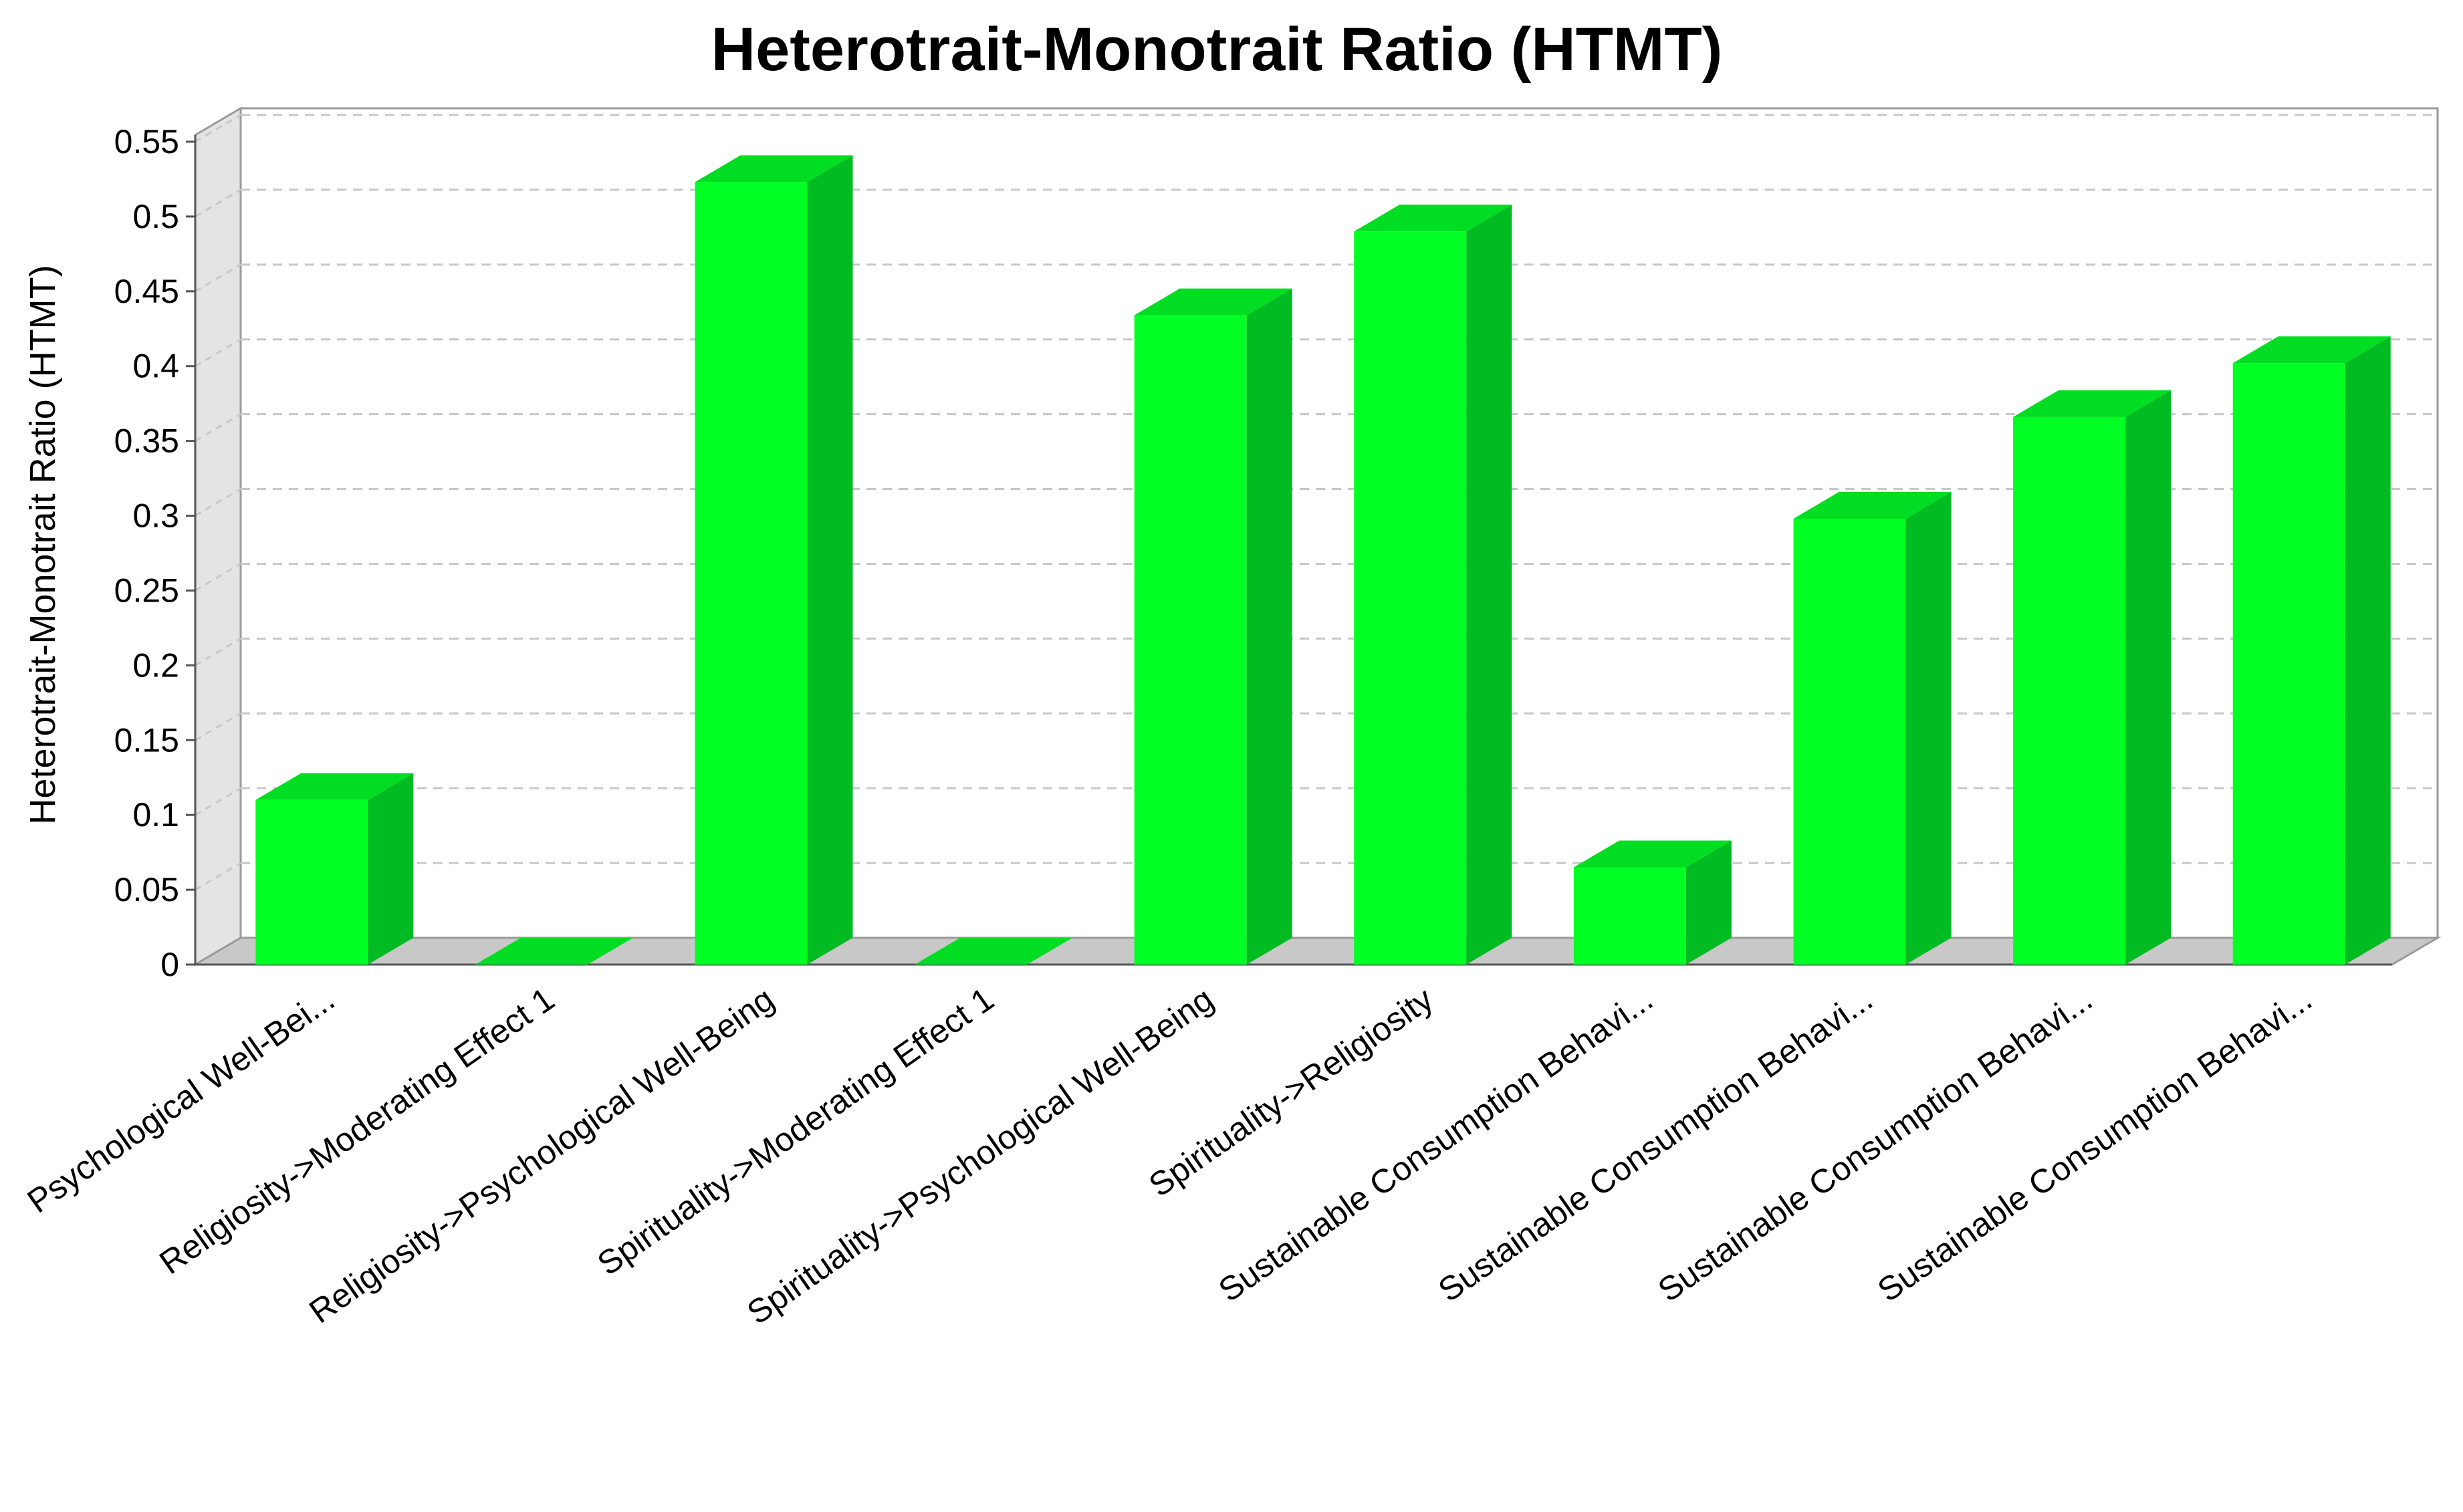  I want to click on x-tick-label: Spirituality->Psychological Well-Being, so click(980, 1156).